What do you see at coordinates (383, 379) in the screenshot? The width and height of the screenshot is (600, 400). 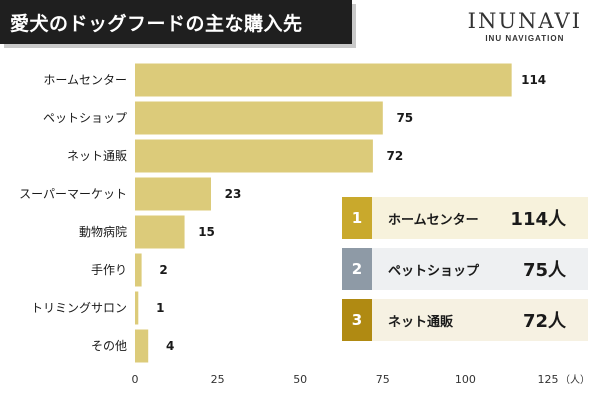 I see `x-tick-label: 75` at bounding box center [383, 379].